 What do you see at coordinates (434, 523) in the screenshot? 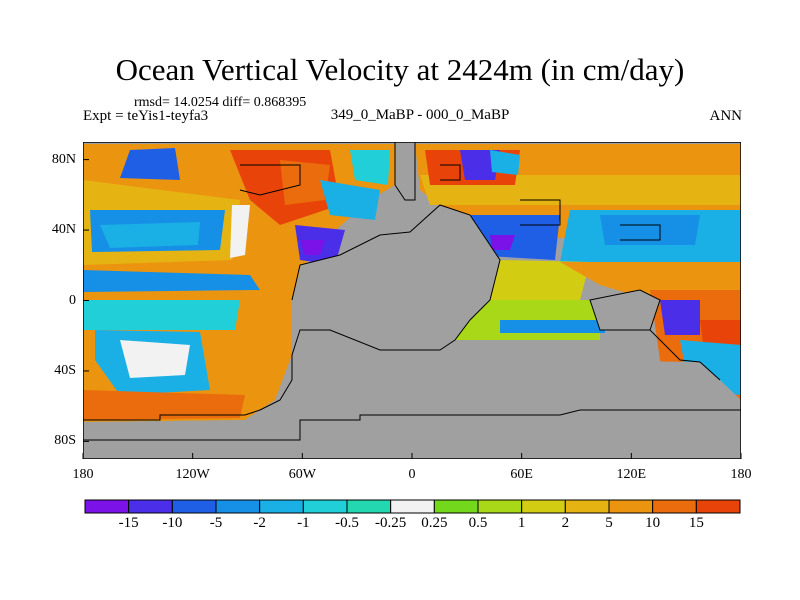
I see `colorbar-tick-label: 0.25` at bounding box center [434, 523].